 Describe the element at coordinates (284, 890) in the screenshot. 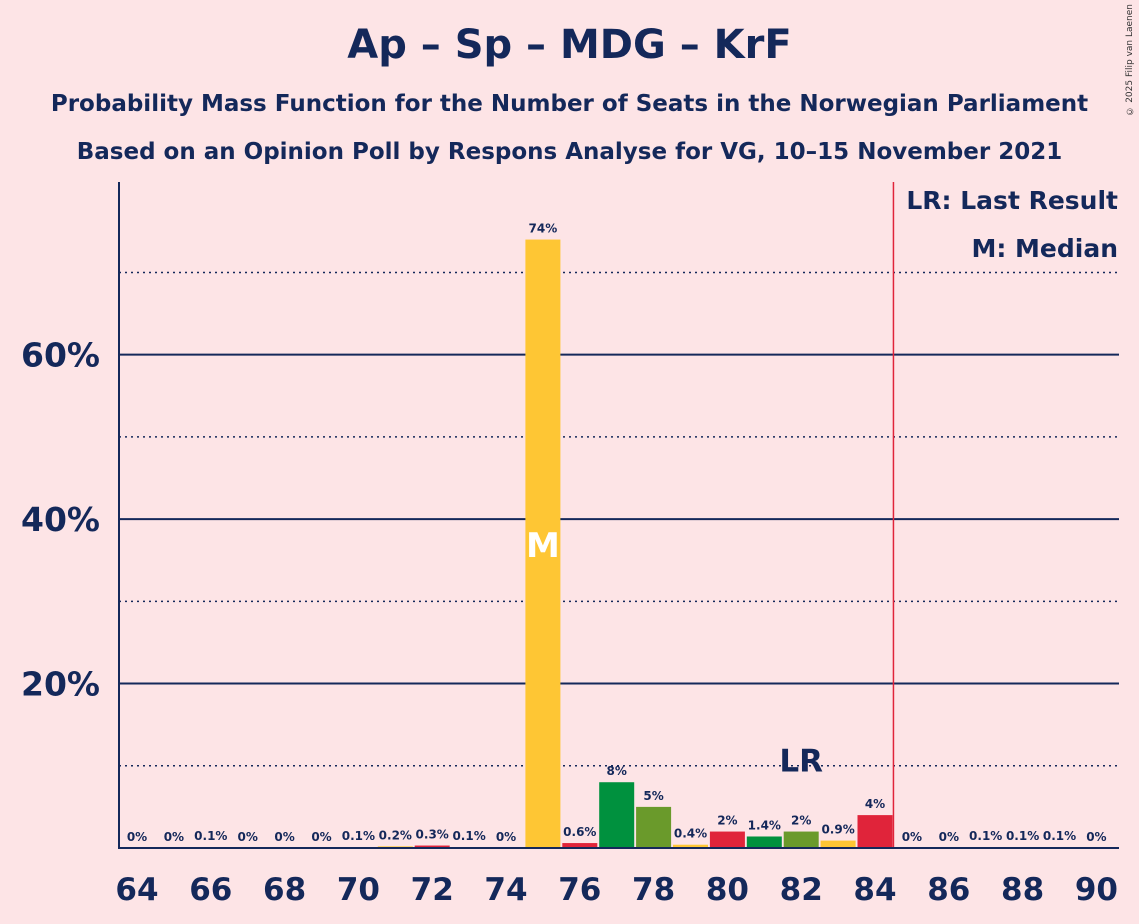

I see `x-tick-label: 68` at that location.